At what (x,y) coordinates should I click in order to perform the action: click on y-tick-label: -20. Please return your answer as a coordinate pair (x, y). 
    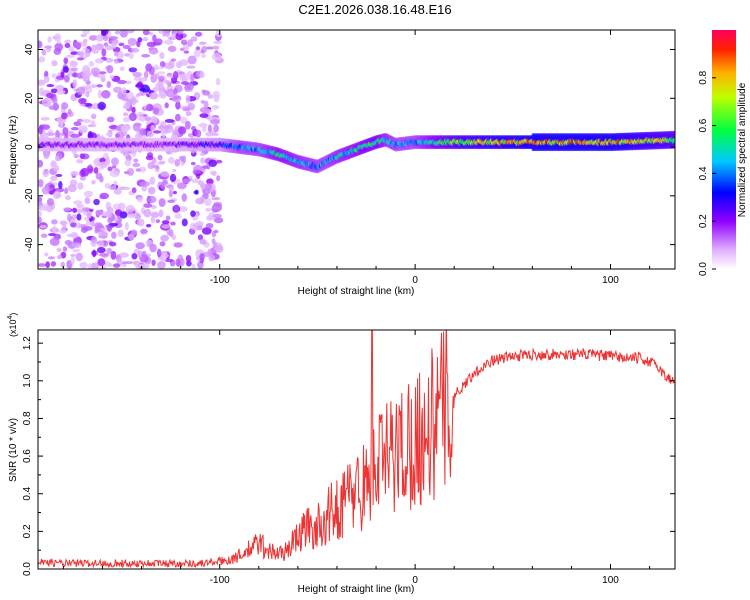
    Looking at the image, I should click on (29, 195).